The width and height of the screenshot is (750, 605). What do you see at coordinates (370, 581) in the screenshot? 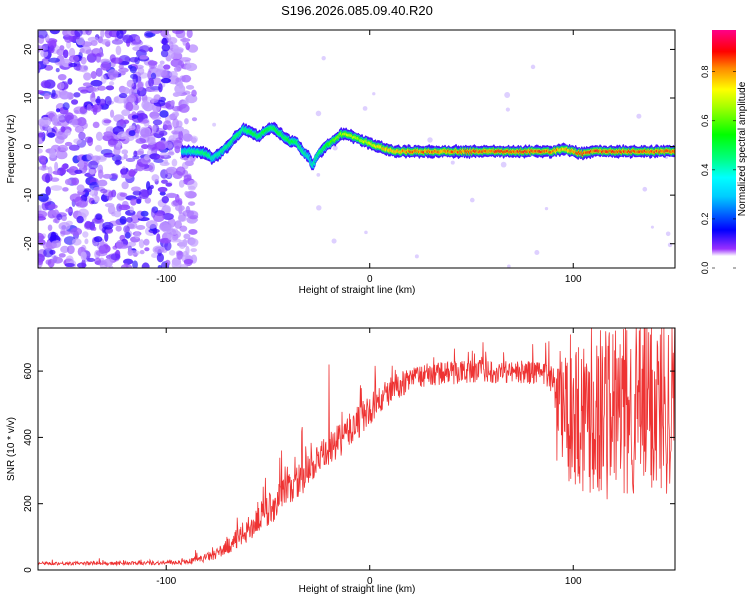
I see `x-tick-label: 0` at bounding box center [370, 581].